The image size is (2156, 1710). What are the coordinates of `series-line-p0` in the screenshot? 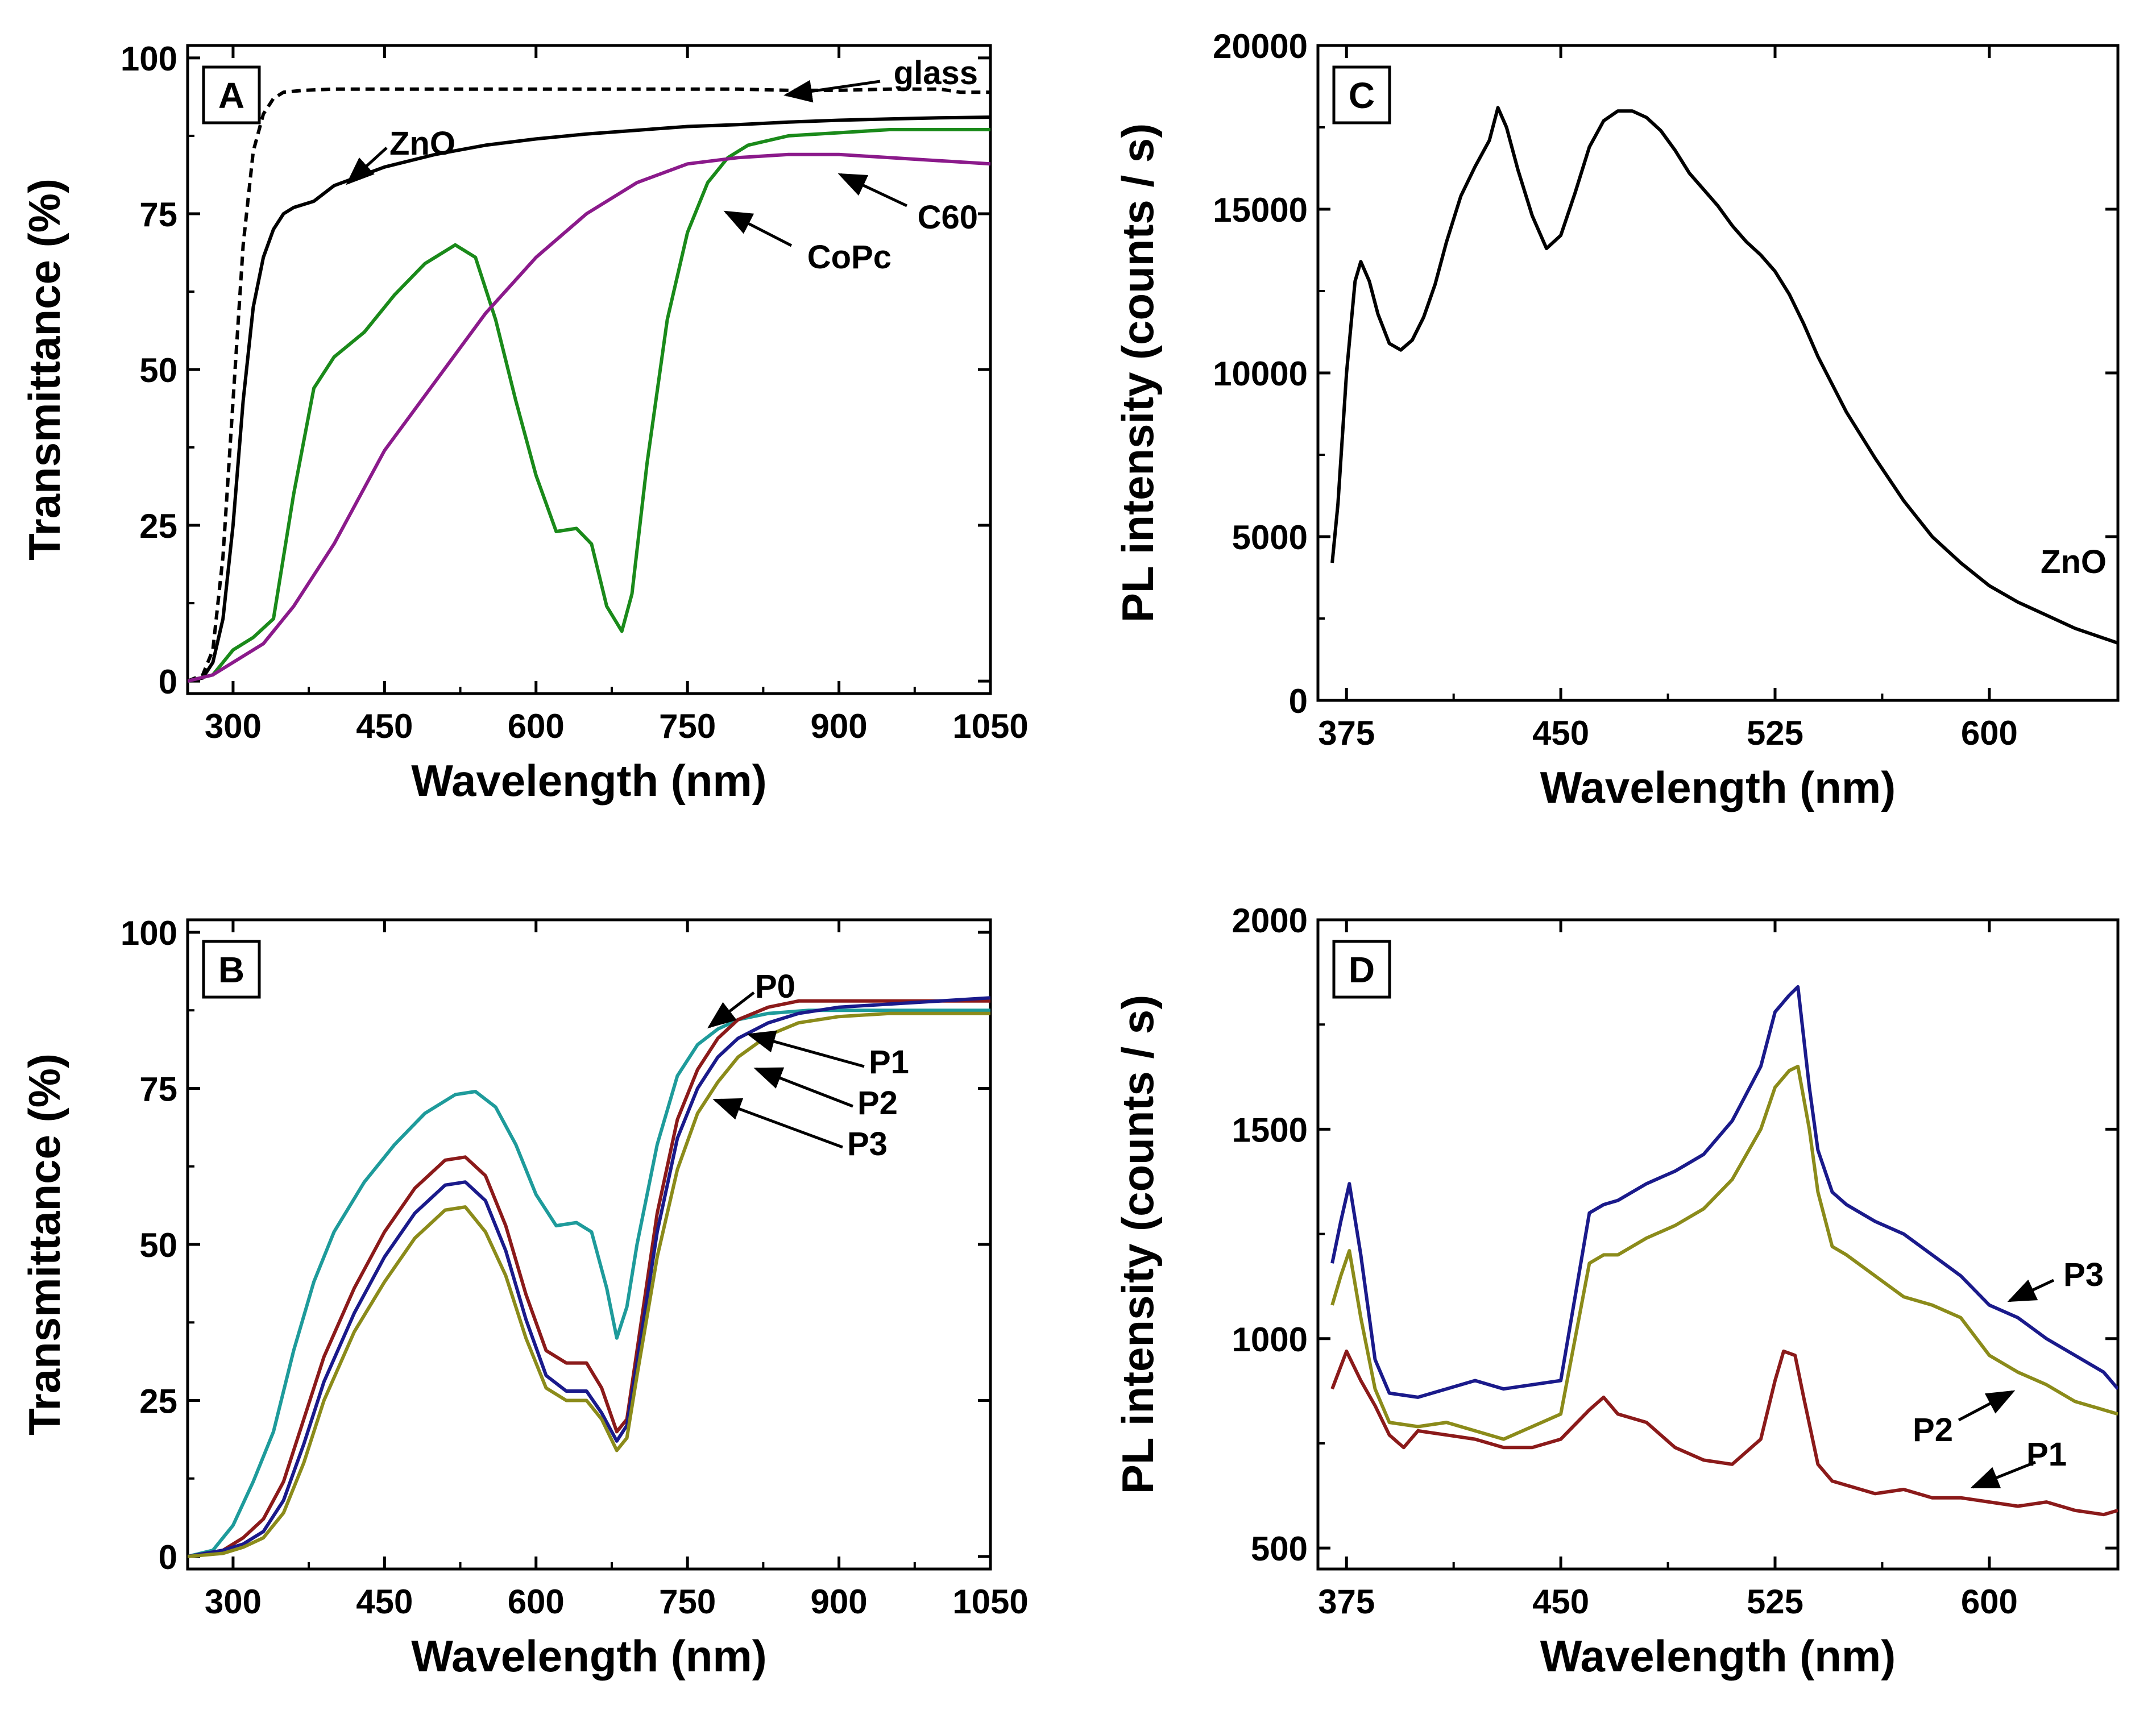 It's located at (589, 1283).